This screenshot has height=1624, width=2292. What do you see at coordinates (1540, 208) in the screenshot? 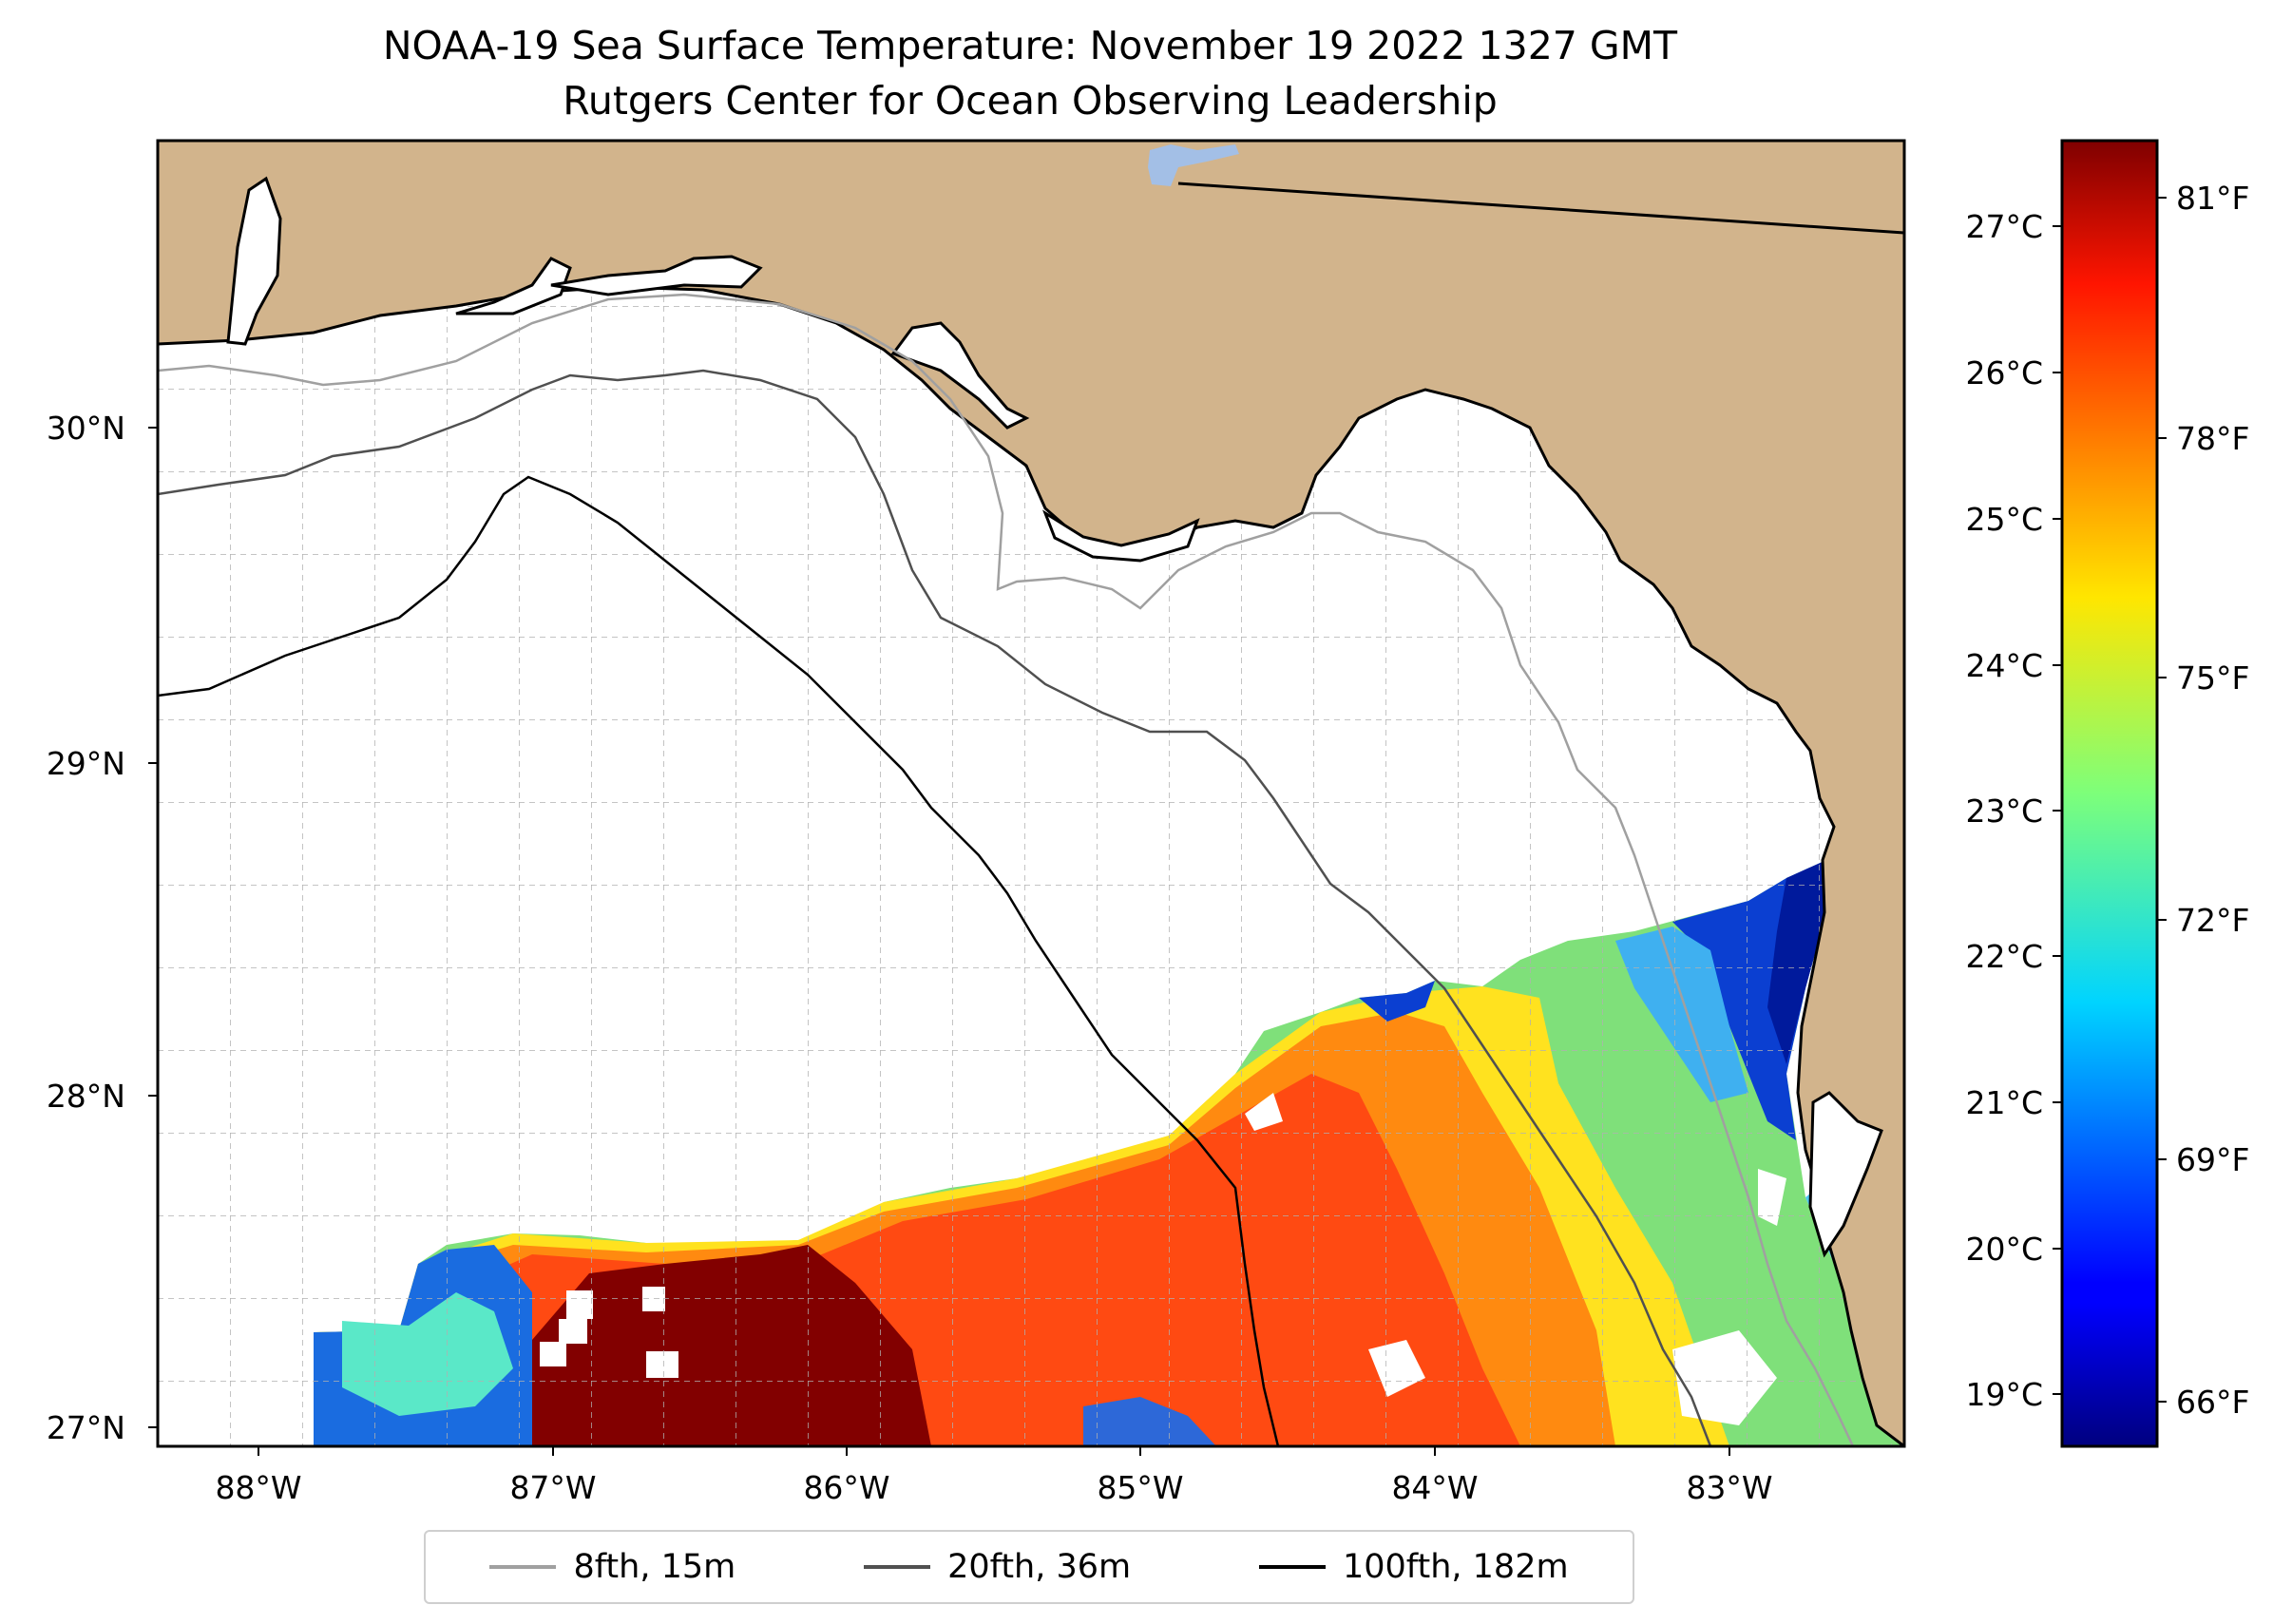
I see `state-boundary` at bounding box center [1540, 208].